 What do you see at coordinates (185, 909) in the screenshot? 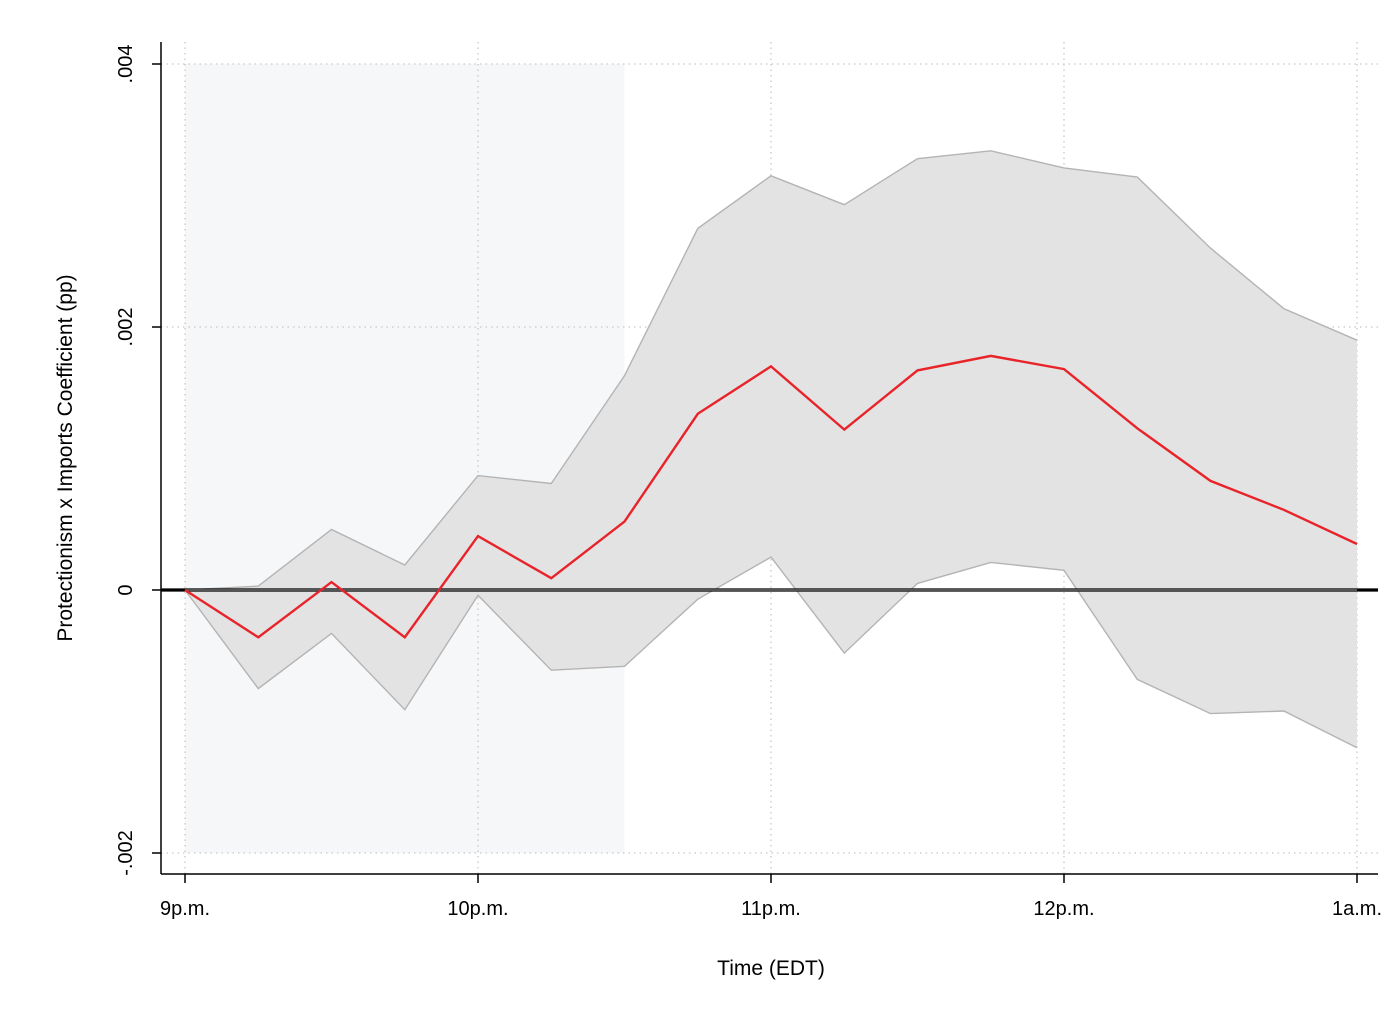
I see `x-tick-label: 9p.m.` at bounding box center [185, 909].